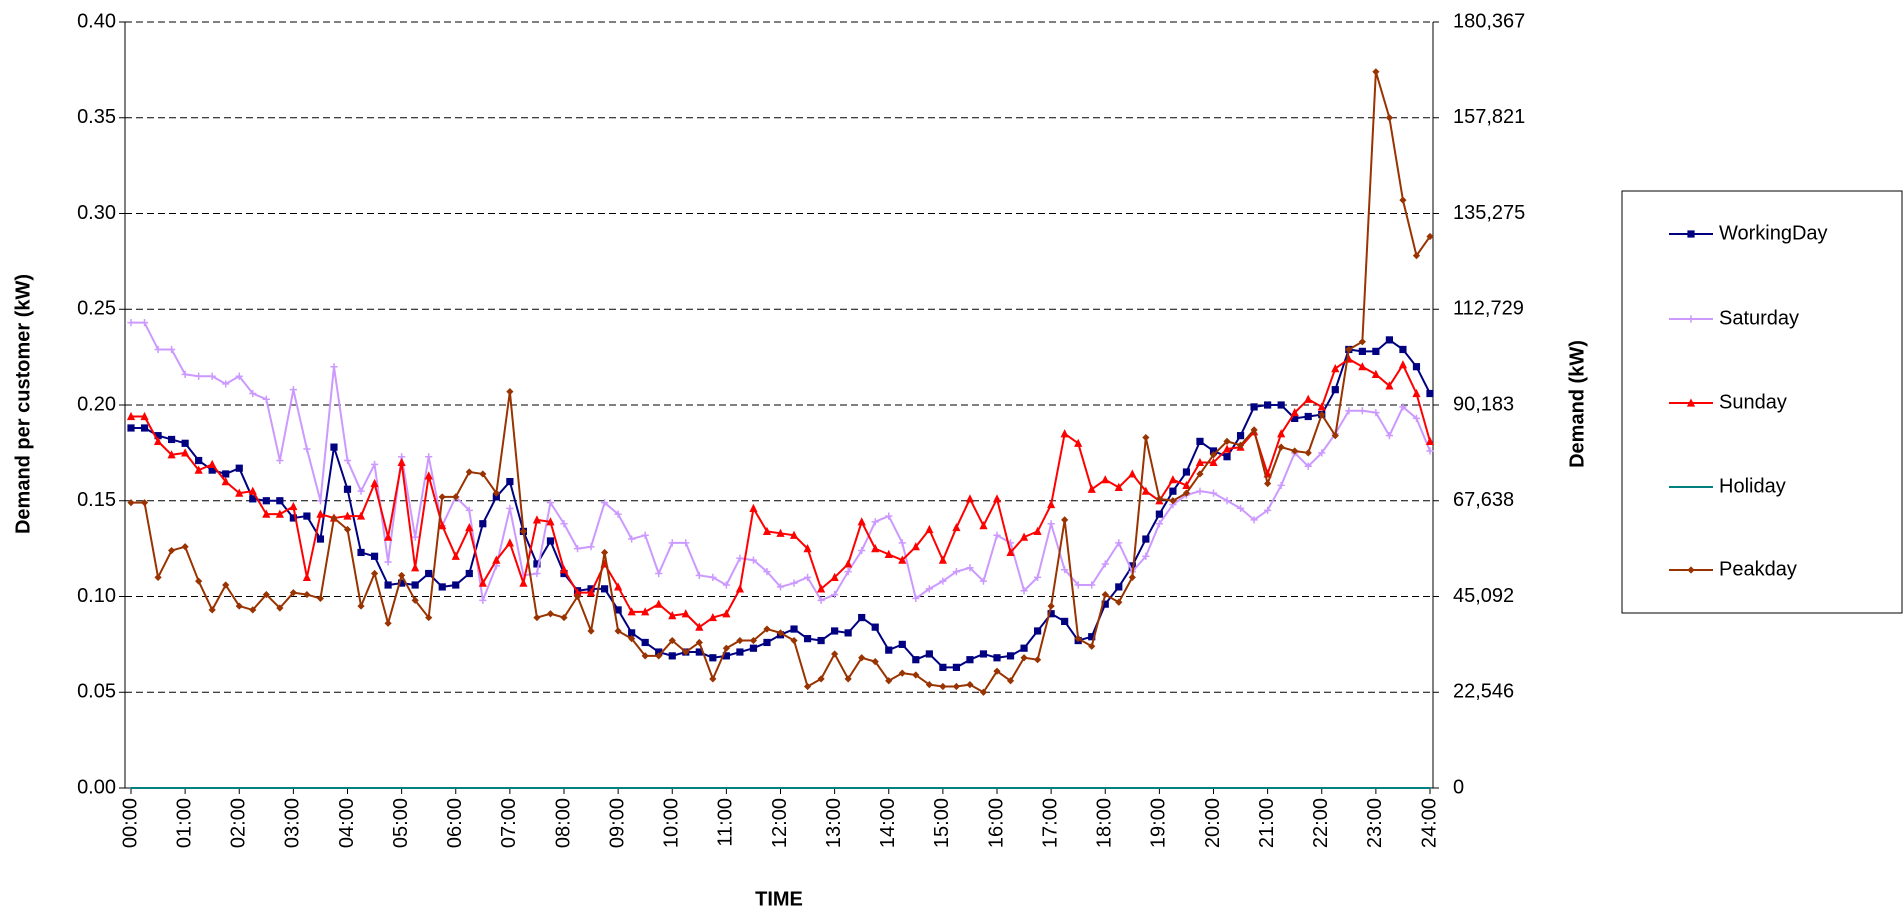  What do you see at coordinates (130, 823) in the screenshot?
I see `x-tick-label: 00:00` at bounding box center [130, 823].